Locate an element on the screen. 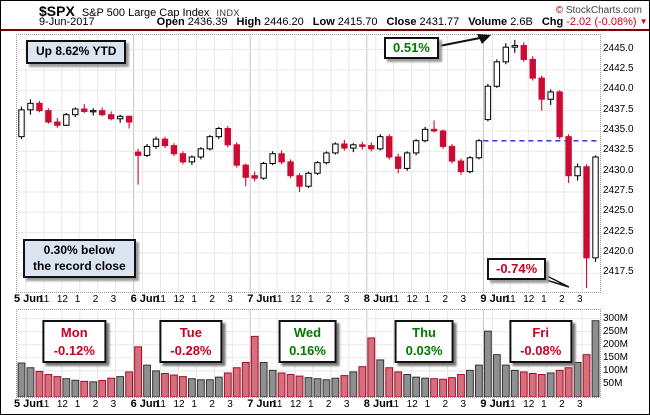 The image size is (650, 415). high-field: High 2446.20 is located at coordinates (270, 22).